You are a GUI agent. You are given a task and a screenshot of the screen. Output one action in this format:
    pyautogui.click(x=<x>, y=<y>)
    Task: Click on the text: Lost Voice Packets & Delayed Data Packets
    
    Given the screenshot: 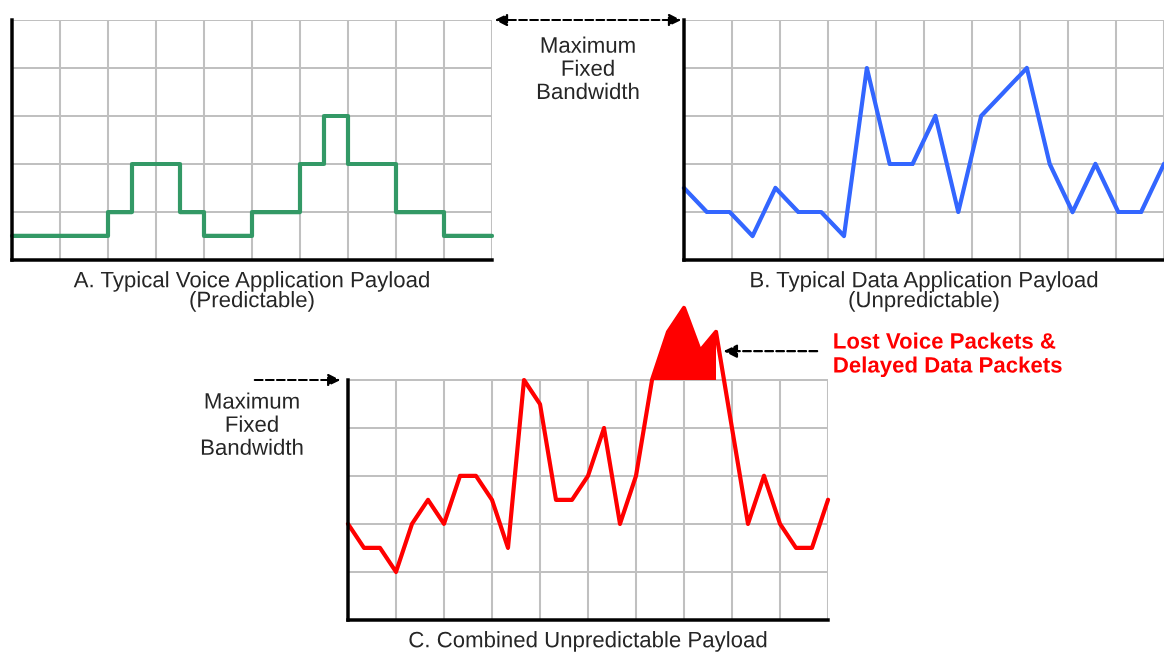 What is the action you would take?
    pyautogui.click(x=948, y=355)
    